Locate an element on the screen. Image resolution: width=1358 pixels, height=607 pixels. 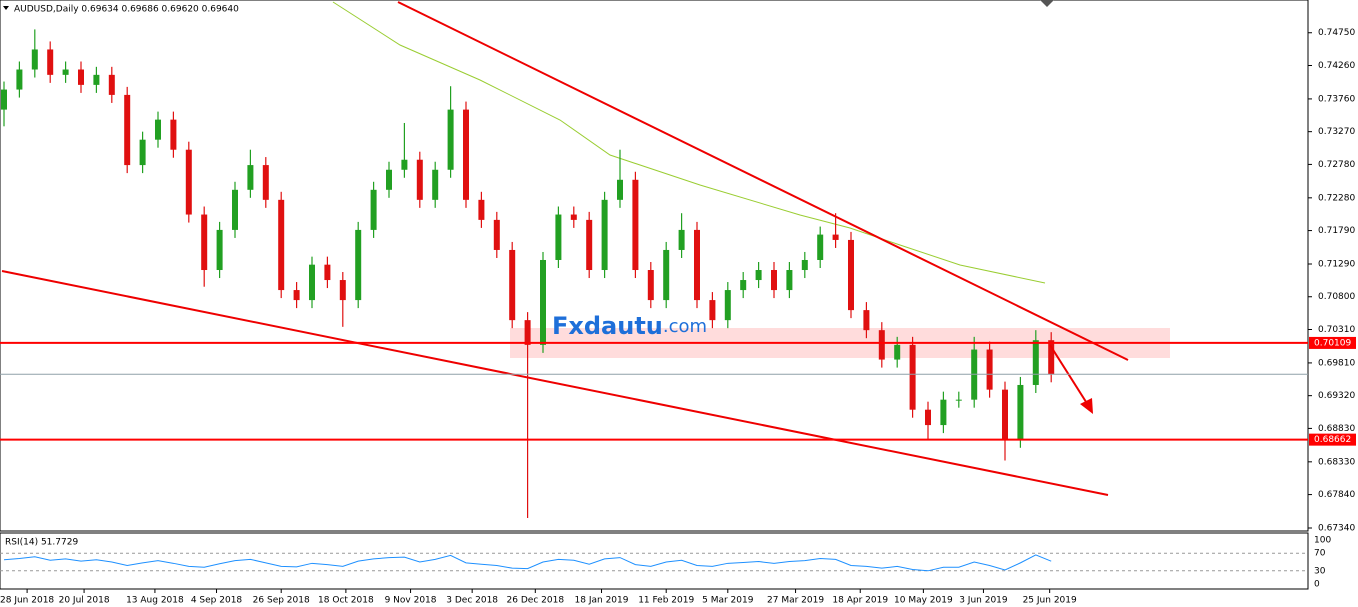
y-tick-label: 0.70800 is located at coordinates (1336, 297).